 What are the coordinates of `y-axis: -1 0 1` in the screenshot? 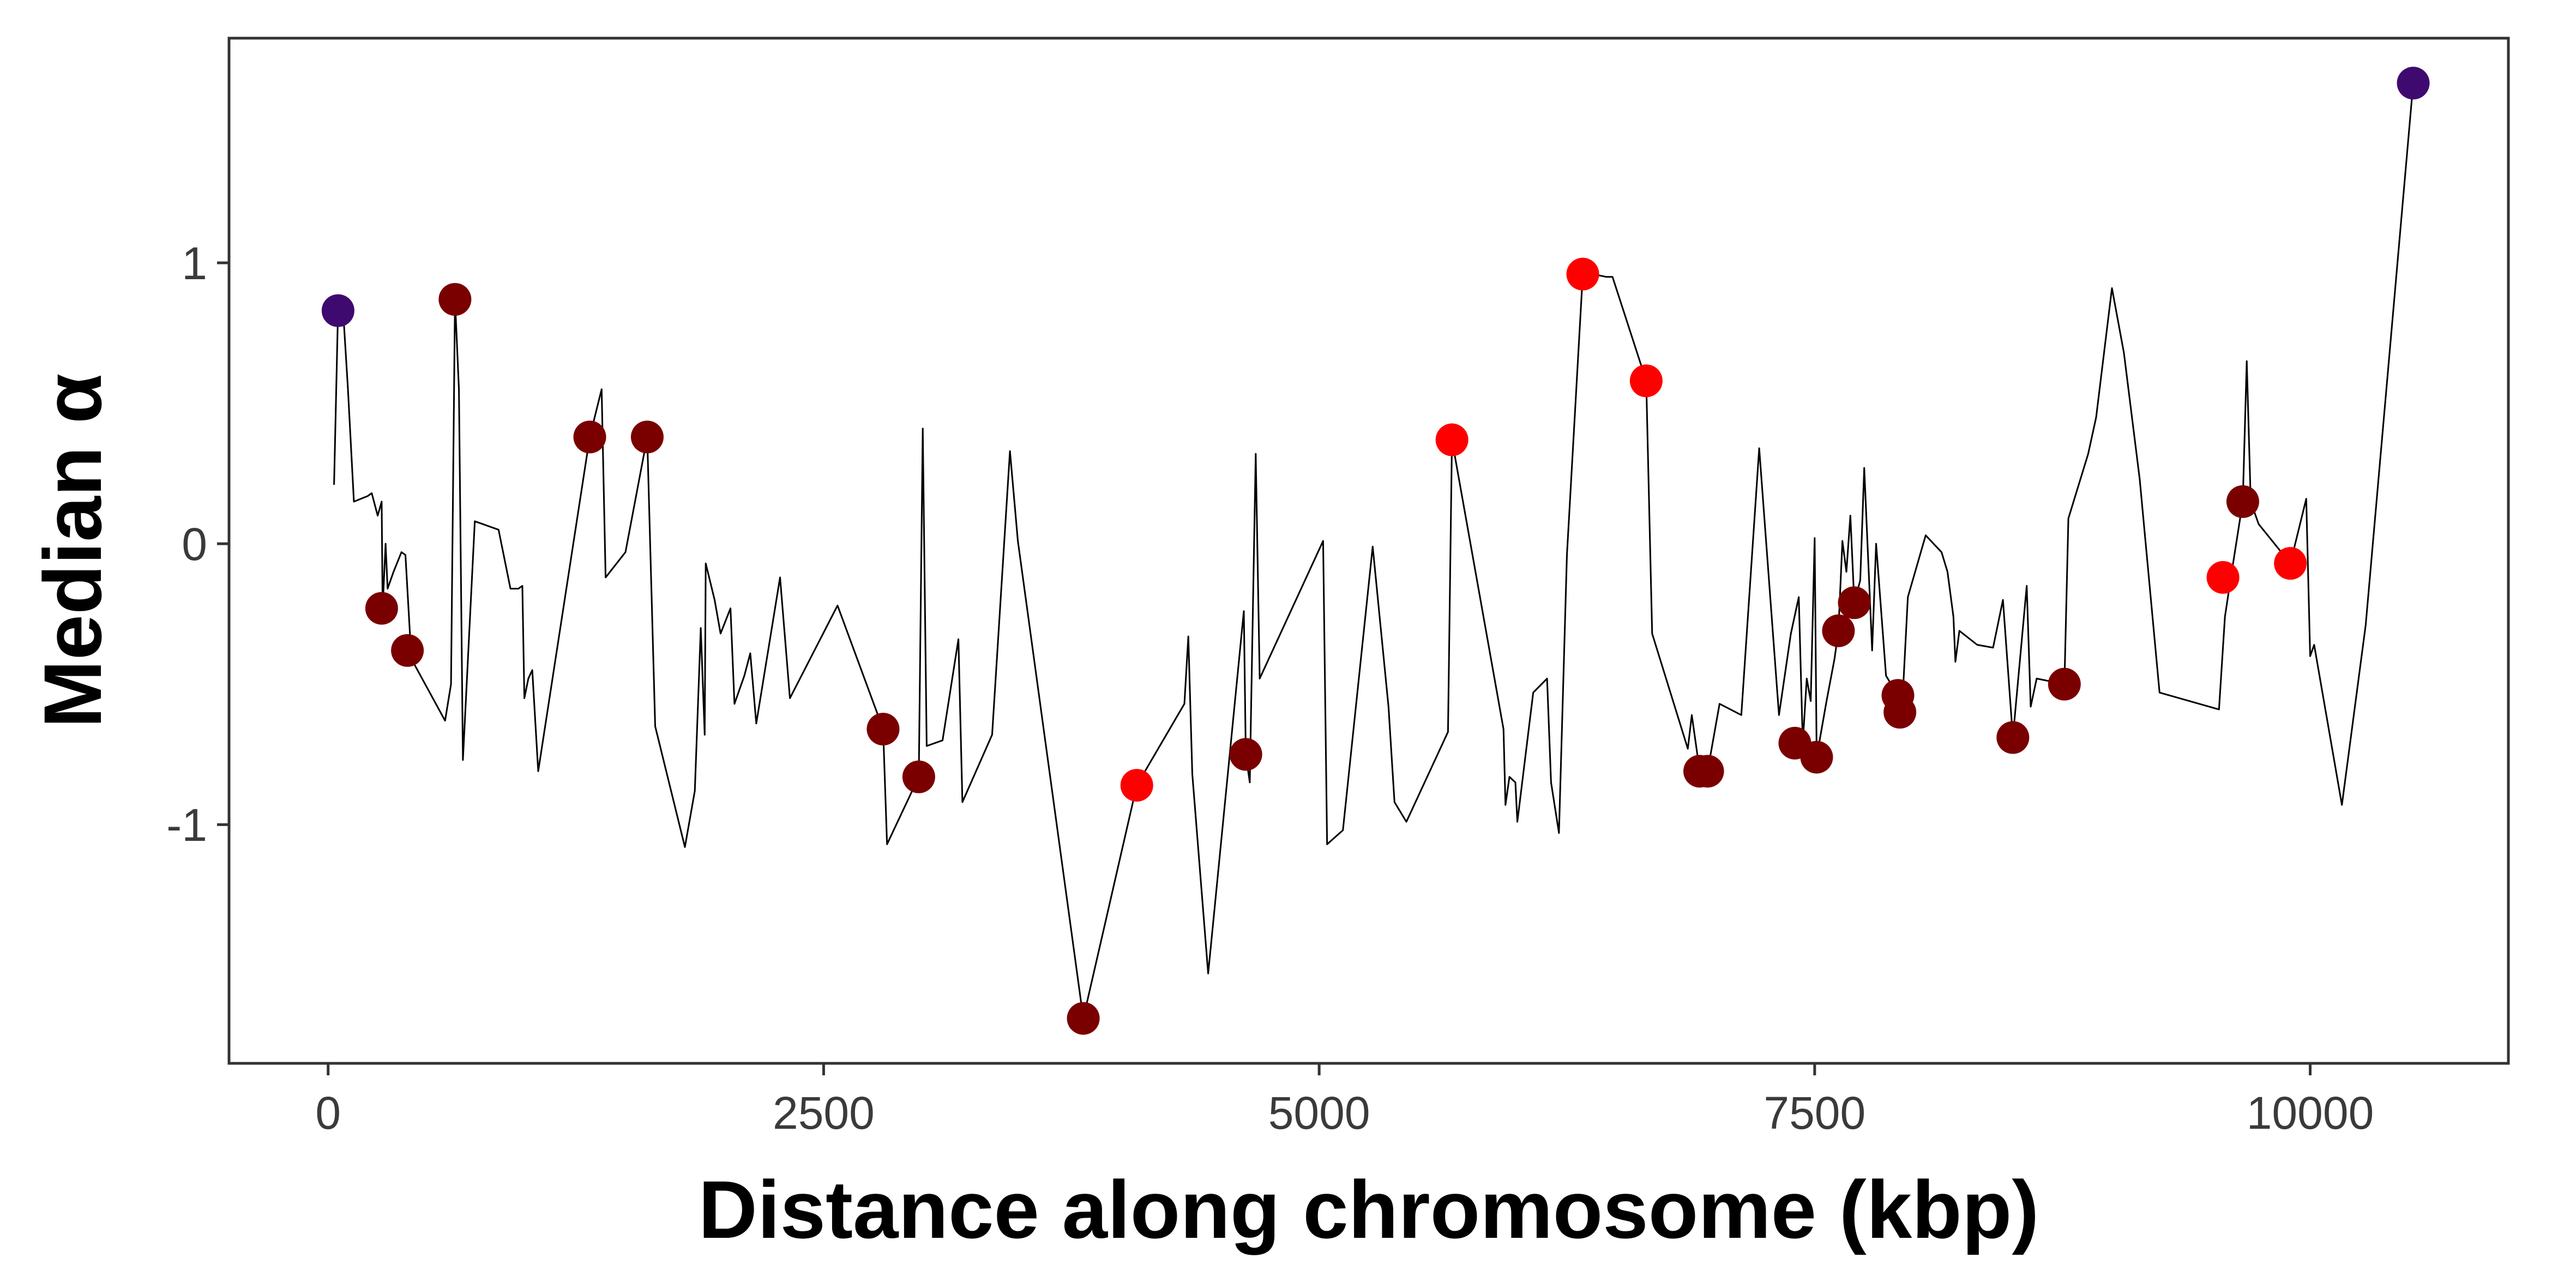 It's located at (197, 544).